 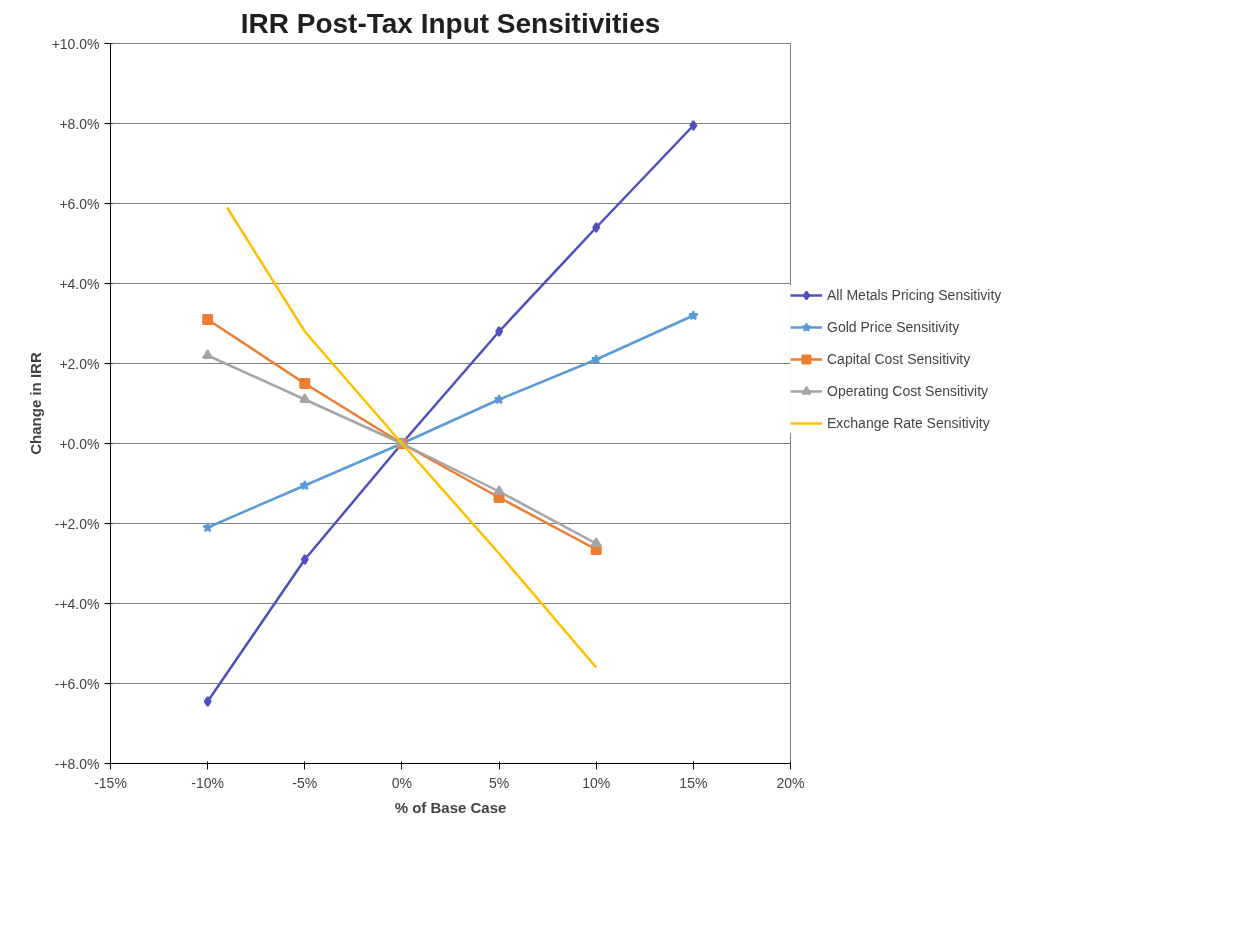 What do you see at coordinates (77, 763) in the screenshot?
I see `y-tick-label: -+8.0%` at bounding box center [77, 763].